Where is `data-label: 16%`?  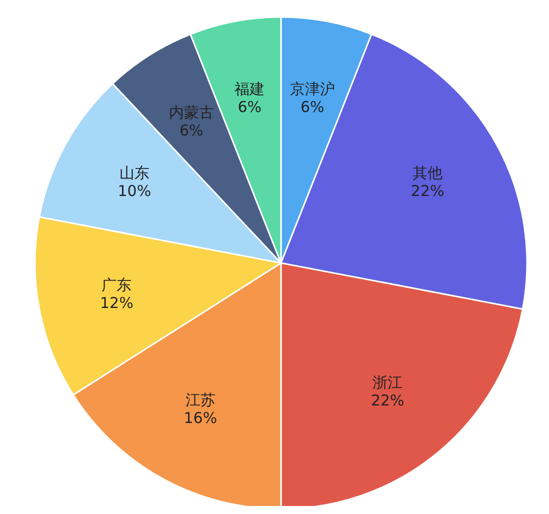 data-label: 16% is located at coordinates (201, 418).